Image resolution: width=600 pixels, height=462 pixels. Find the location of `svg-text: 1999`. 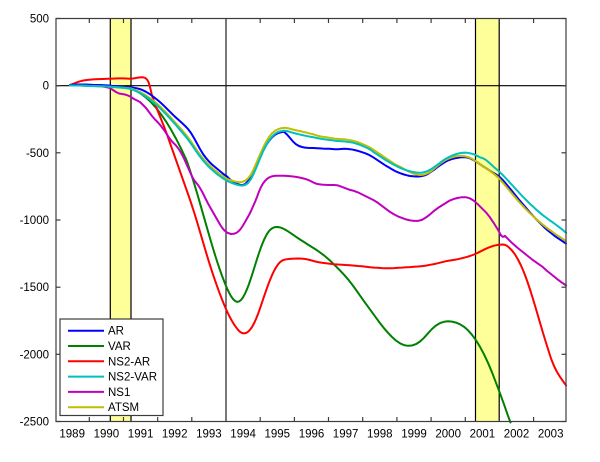

svg-text: 1999 is located at coordinates (414, 435).